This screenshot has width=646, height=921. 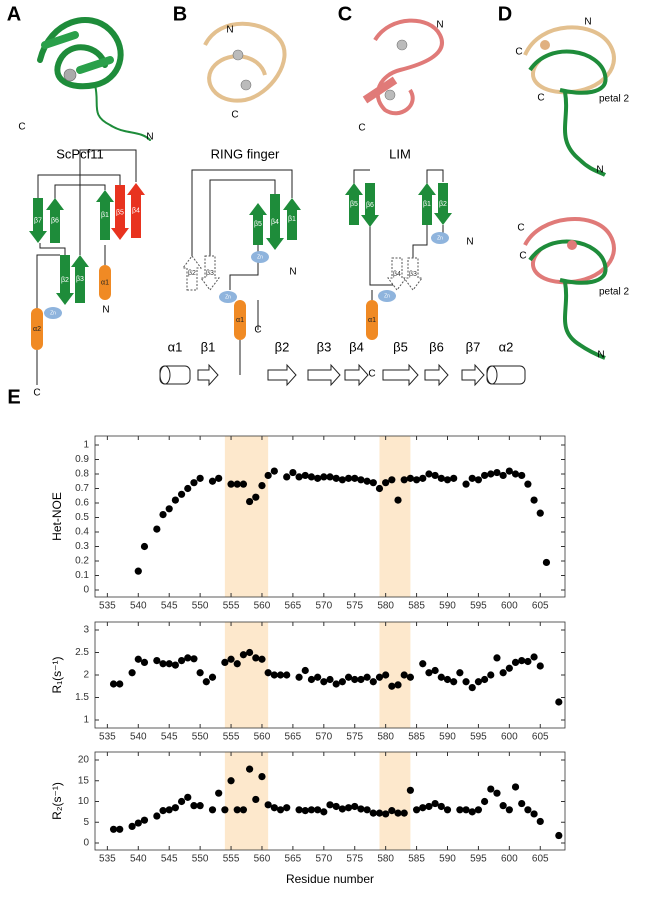 What do you see at coordinates (509, 859) in the screenshot?
I see `x-tick-label: 600` at bounding box center [509, 859].